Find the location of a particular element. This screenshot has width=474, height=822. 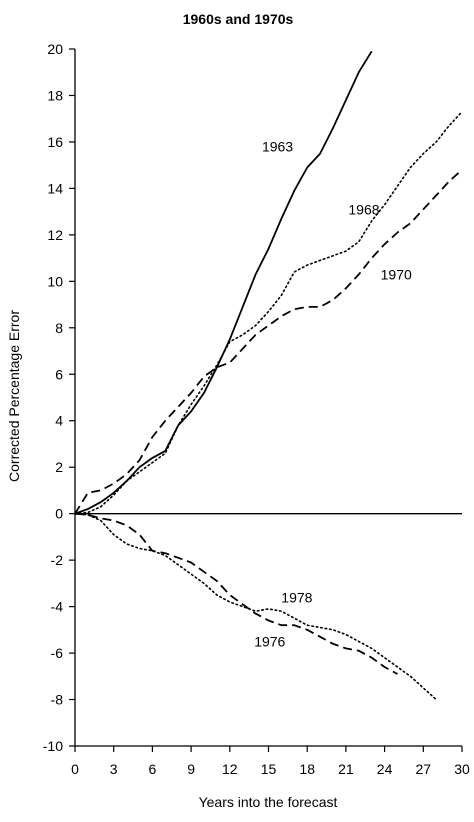

y-tick-label: 2 is located at coordinates (59, 467).